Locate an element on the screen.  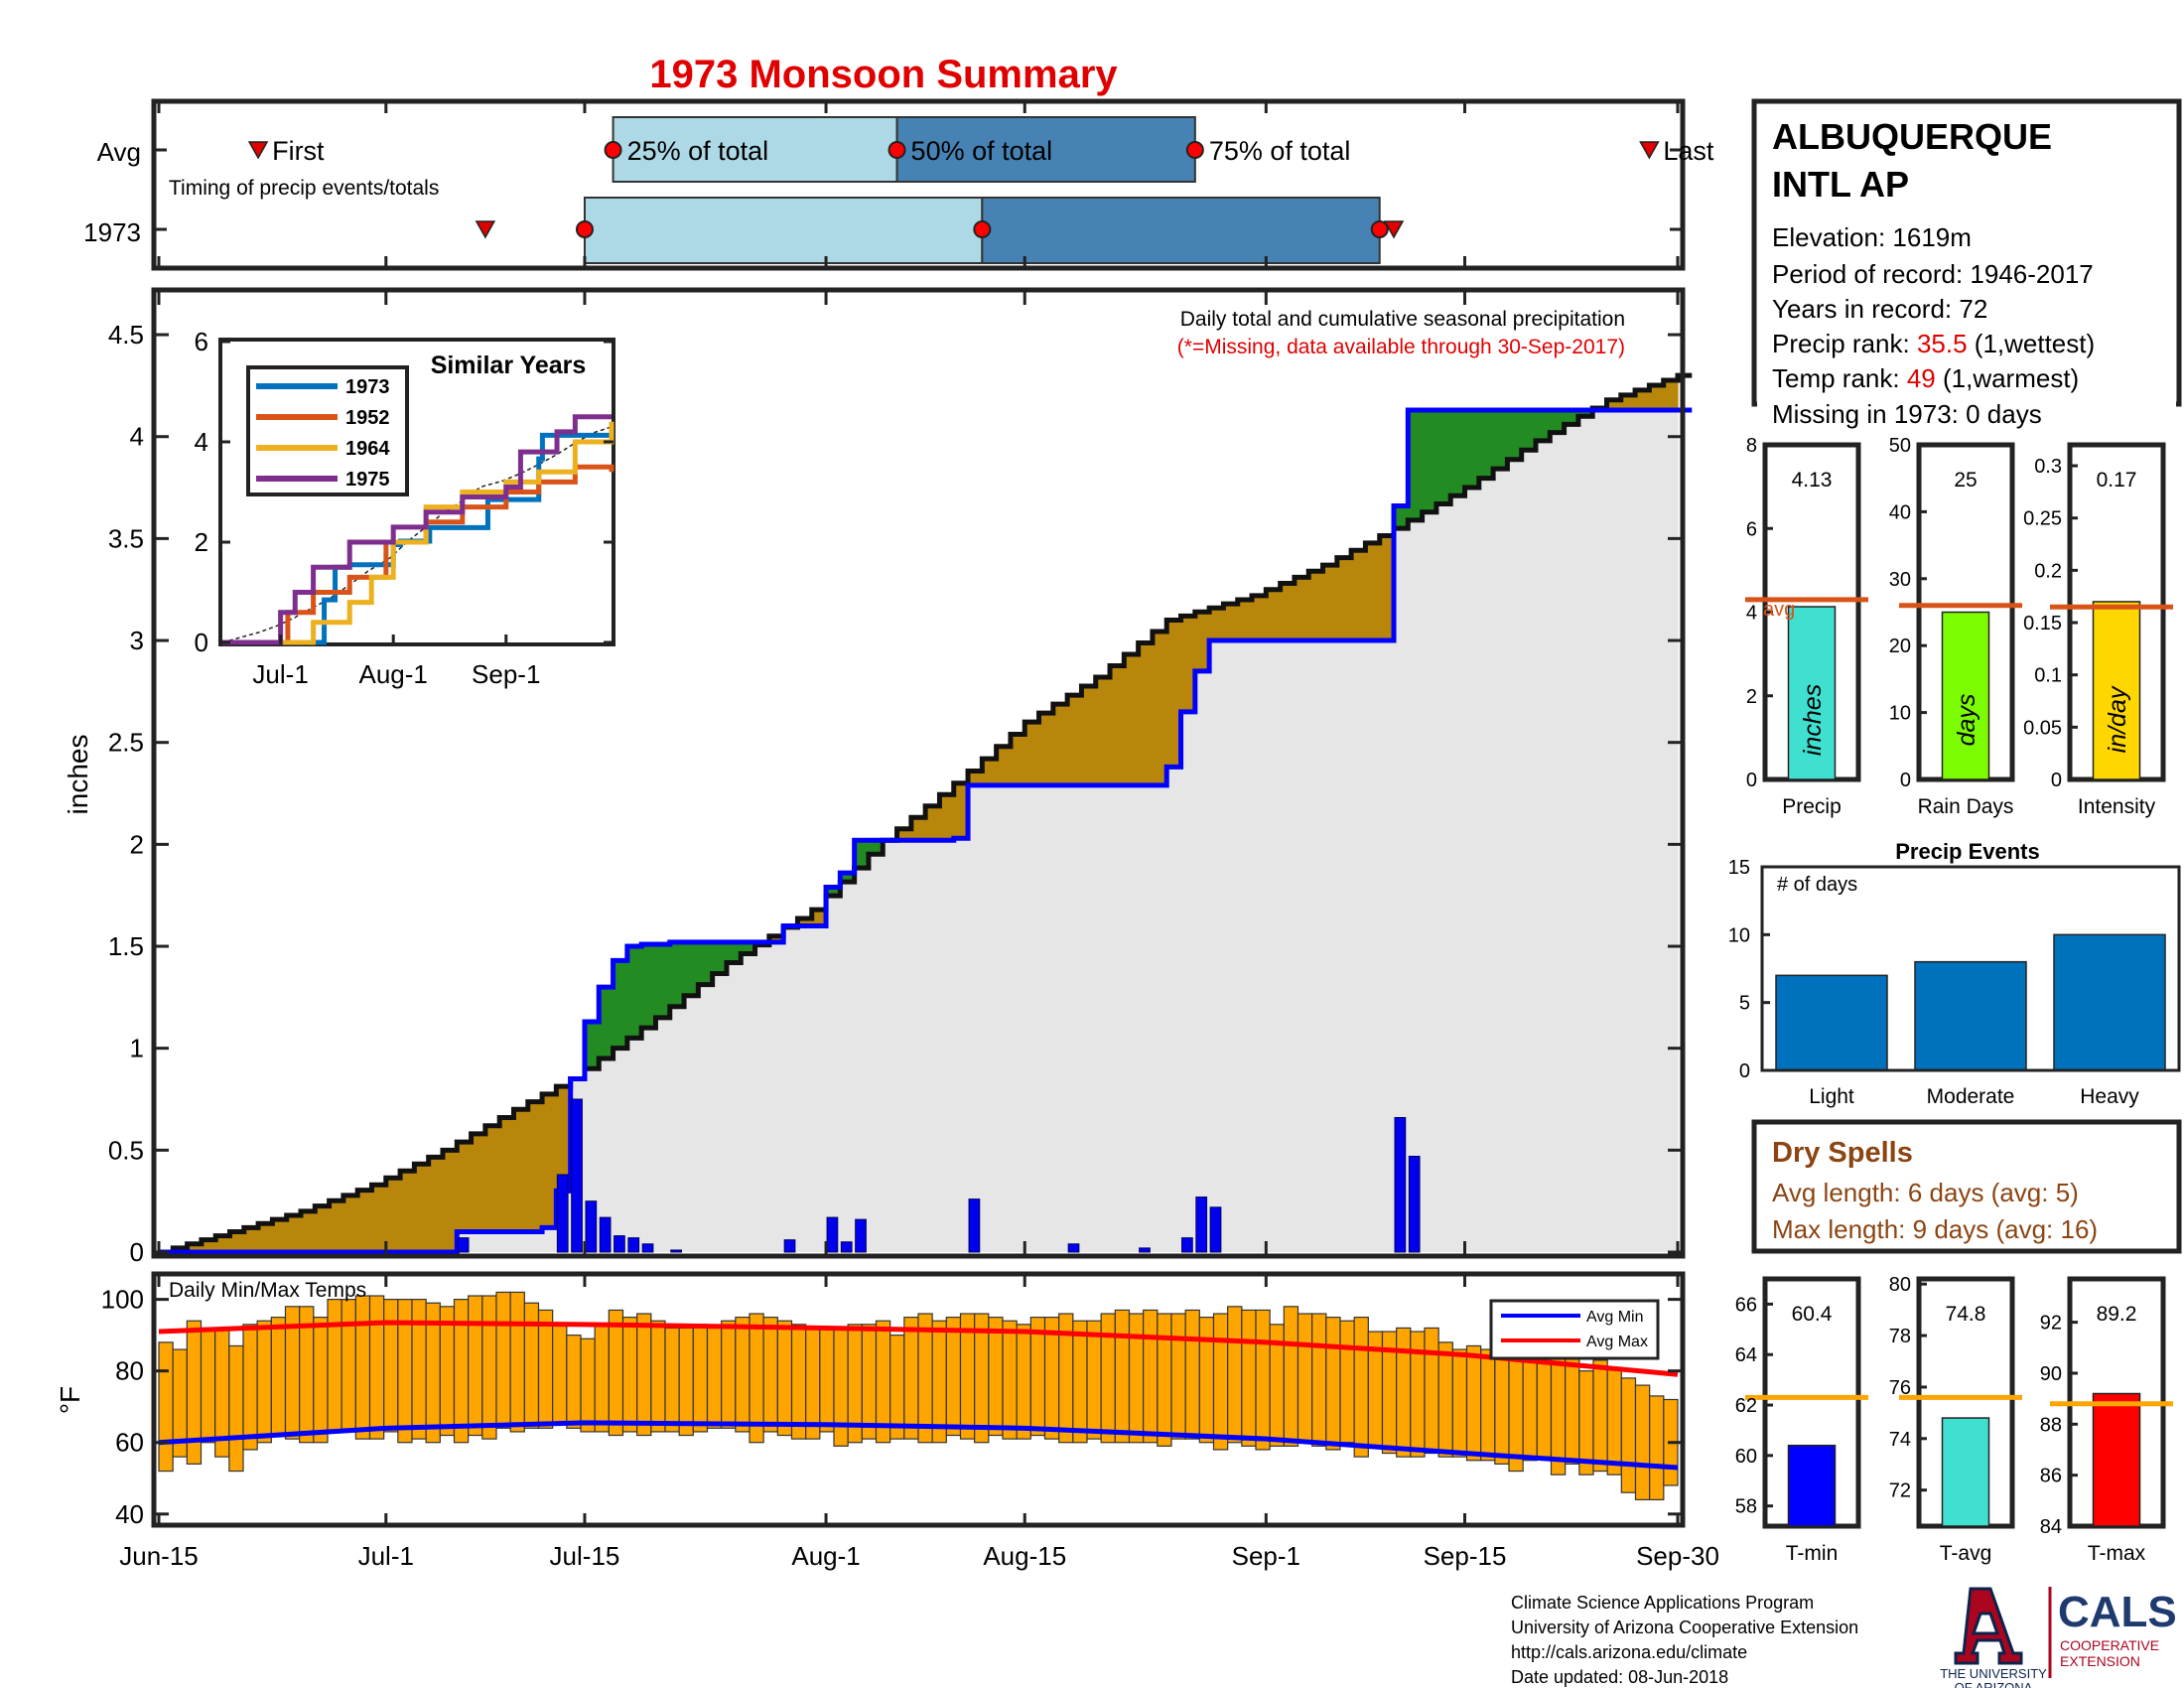
year-percentile-marker is located at coordinates (1379, 229).